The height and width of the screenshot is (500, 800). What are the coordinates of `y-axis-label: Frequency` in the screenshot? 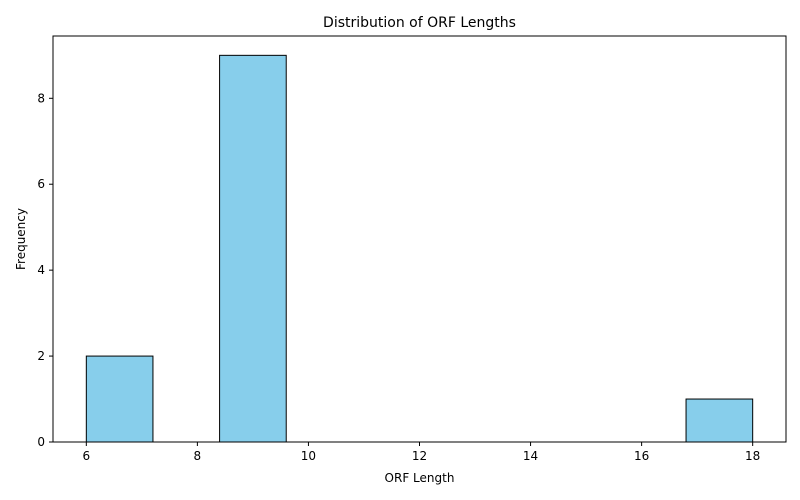 It's located at (21, 239).